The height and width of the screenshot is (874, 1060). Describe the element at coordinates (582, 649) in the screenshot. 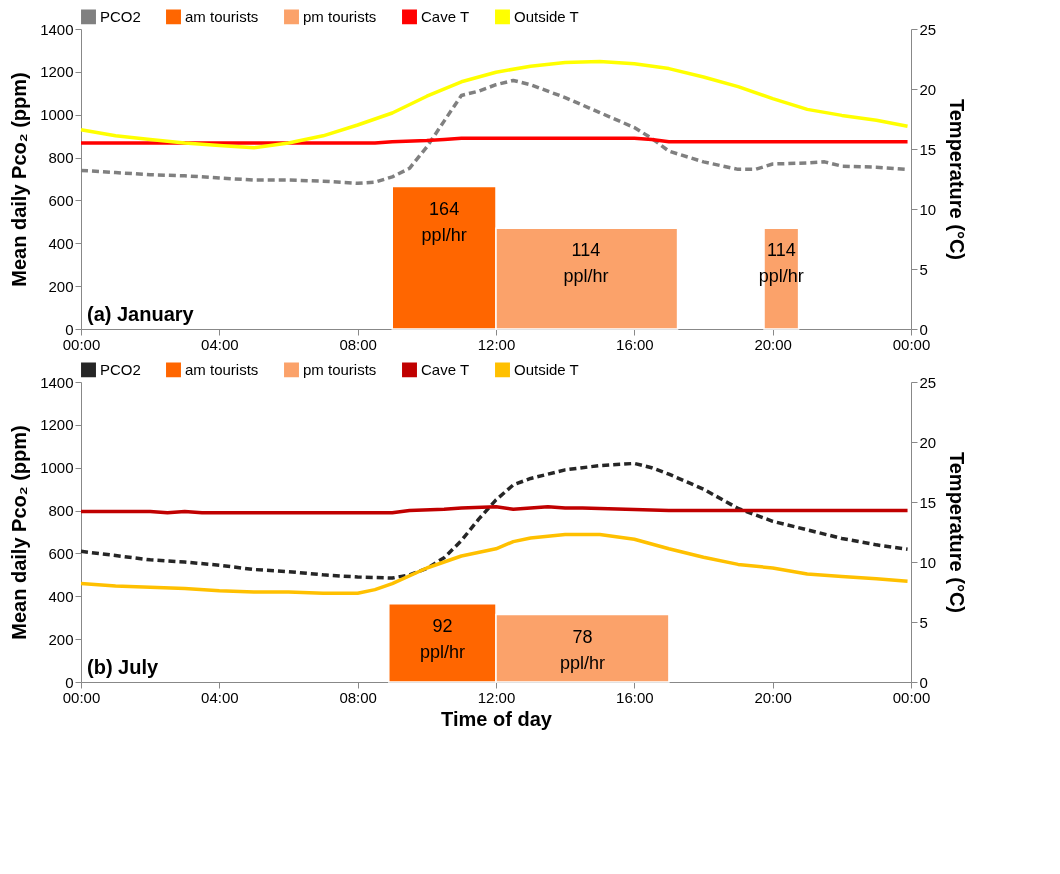

I see `annotation: 78 ppl/hr` at that location.